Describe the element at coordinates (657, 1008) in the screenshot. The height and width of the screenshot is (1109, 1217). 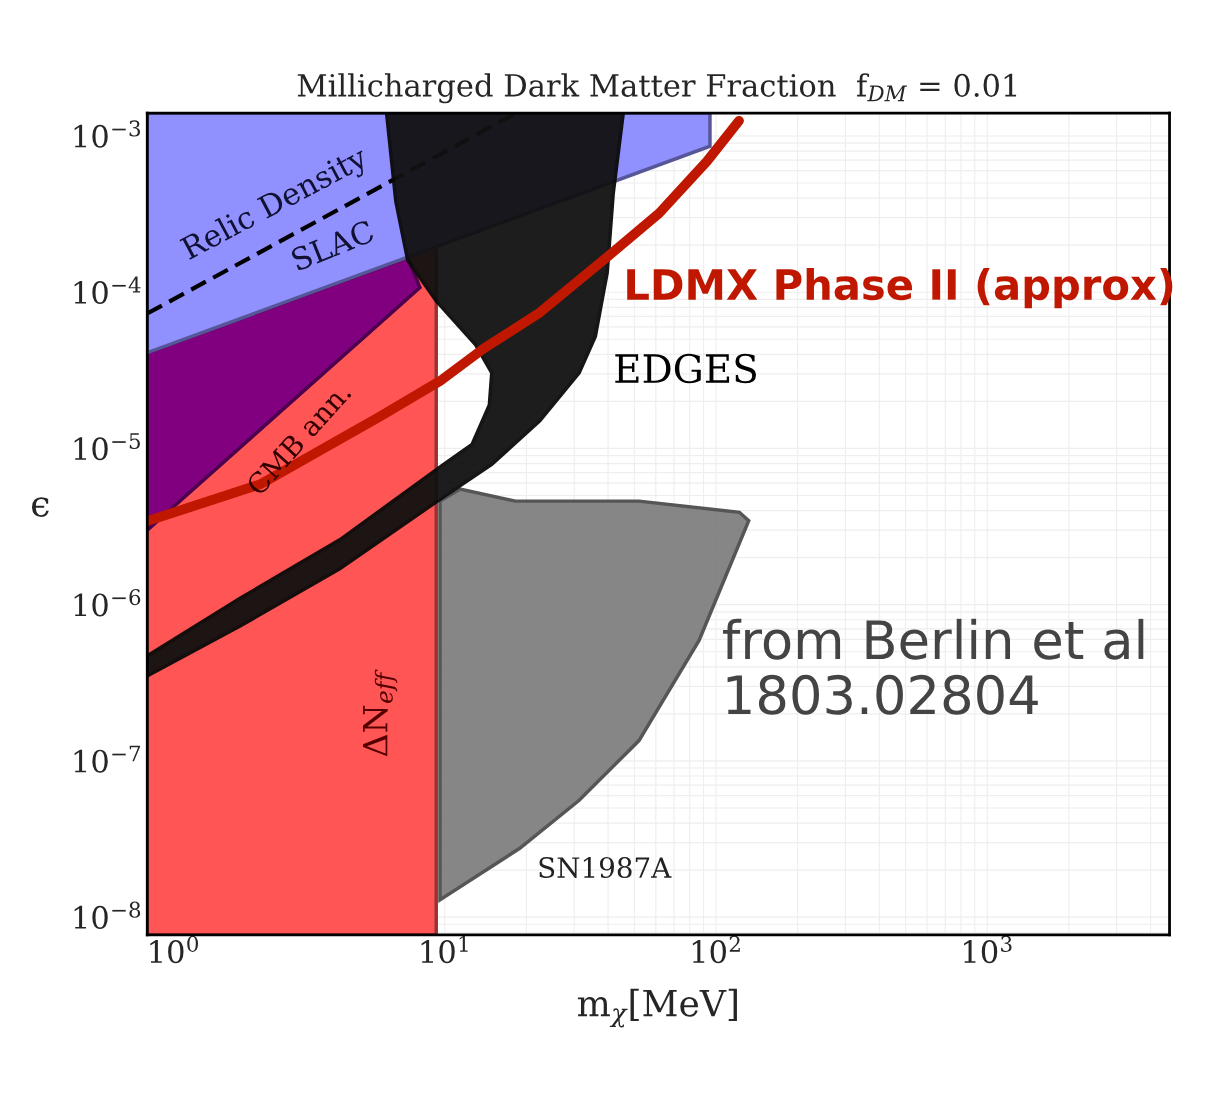
I see `x-axis-title: m$_{χ}$[MeV]` at that location.